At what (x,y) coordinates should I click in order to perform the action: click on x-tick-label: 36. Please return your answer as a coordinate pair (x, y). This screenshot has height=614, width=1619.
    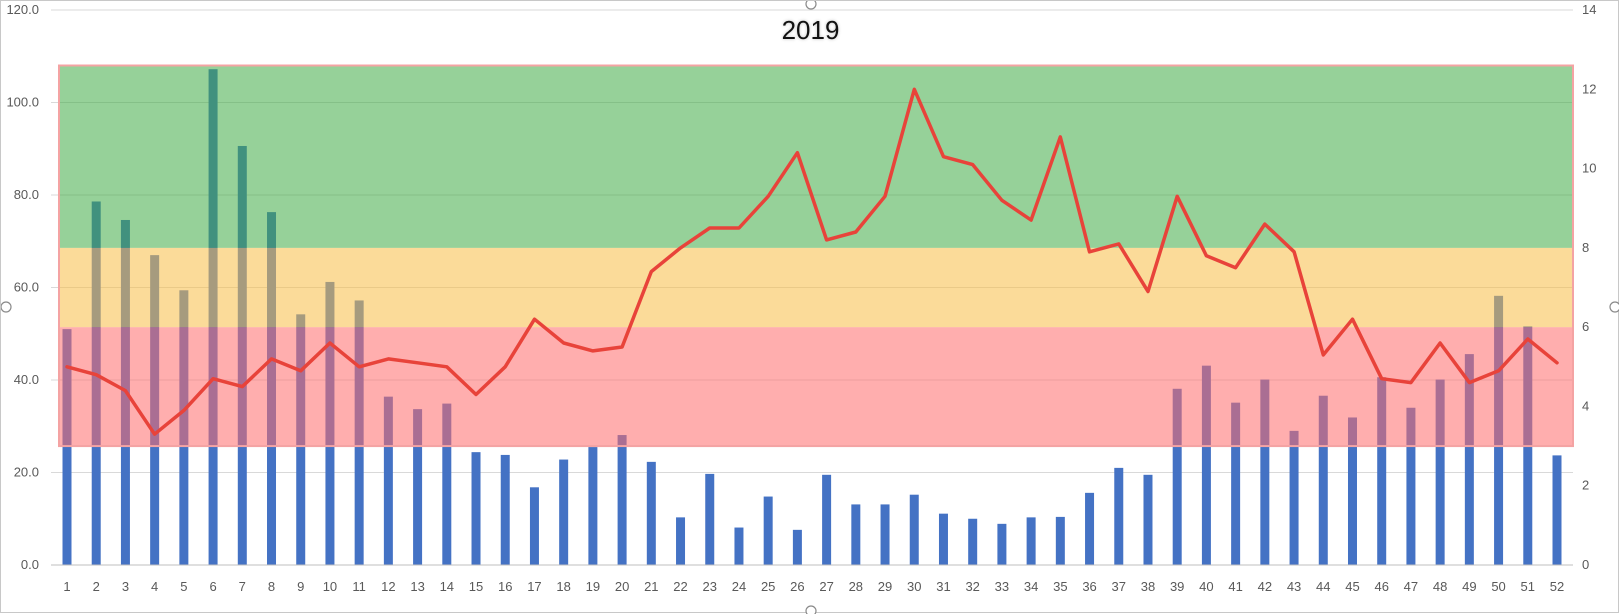
    Looking at the image, I should click on (1089, 586).